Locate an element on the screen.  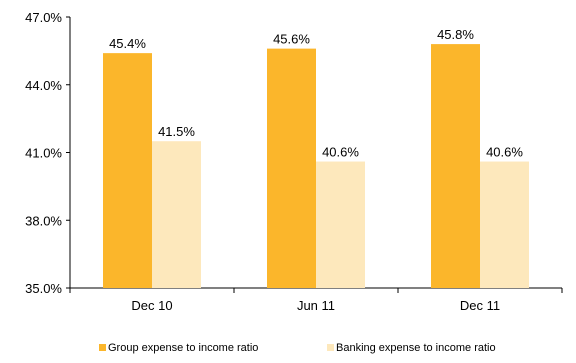
legend-item-group: Group expense to income ratio is located at coordinates (178, 348).